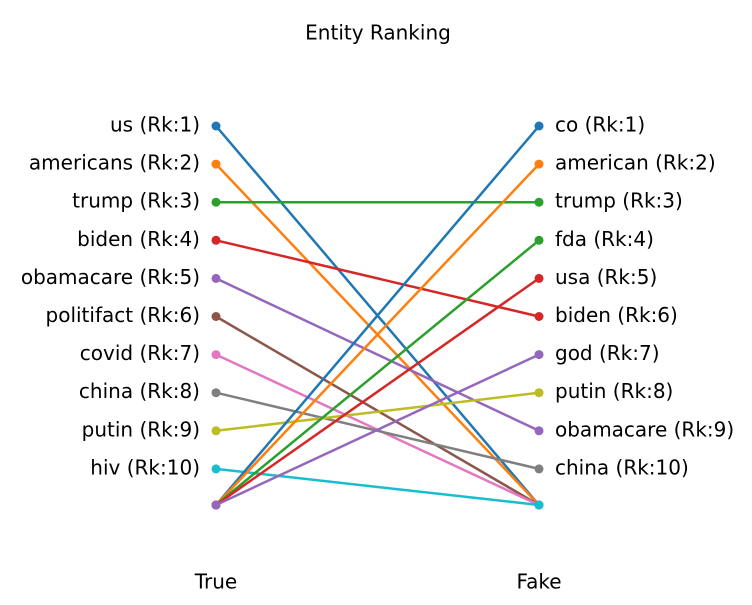 The image size is (752, 605). Describe the element at coordinates (136, 201) in the screenshot. I see `left-label: trump (Rk:3)` at that location.